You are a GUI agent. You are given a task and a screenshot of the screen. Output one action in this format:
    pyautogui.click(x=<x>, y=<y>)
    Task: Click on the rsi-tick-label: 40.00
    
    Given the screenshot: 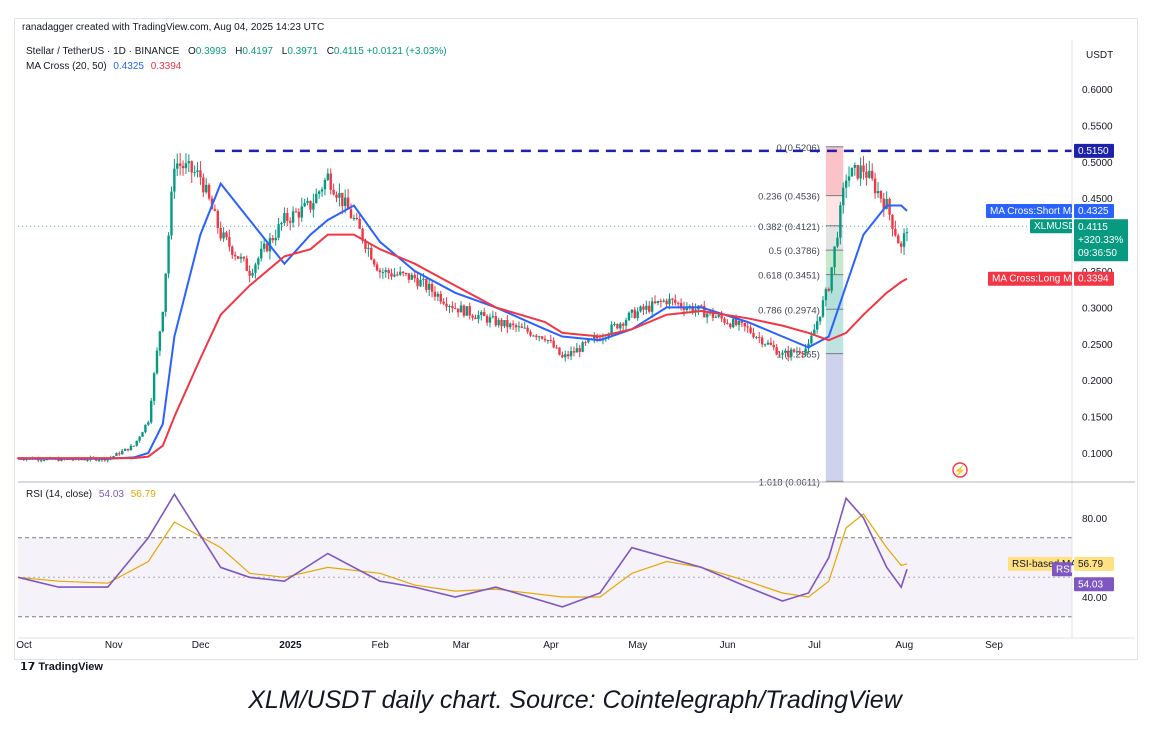 What is the action you would take?
    pyautogui.click(x=1094, y=598)
    